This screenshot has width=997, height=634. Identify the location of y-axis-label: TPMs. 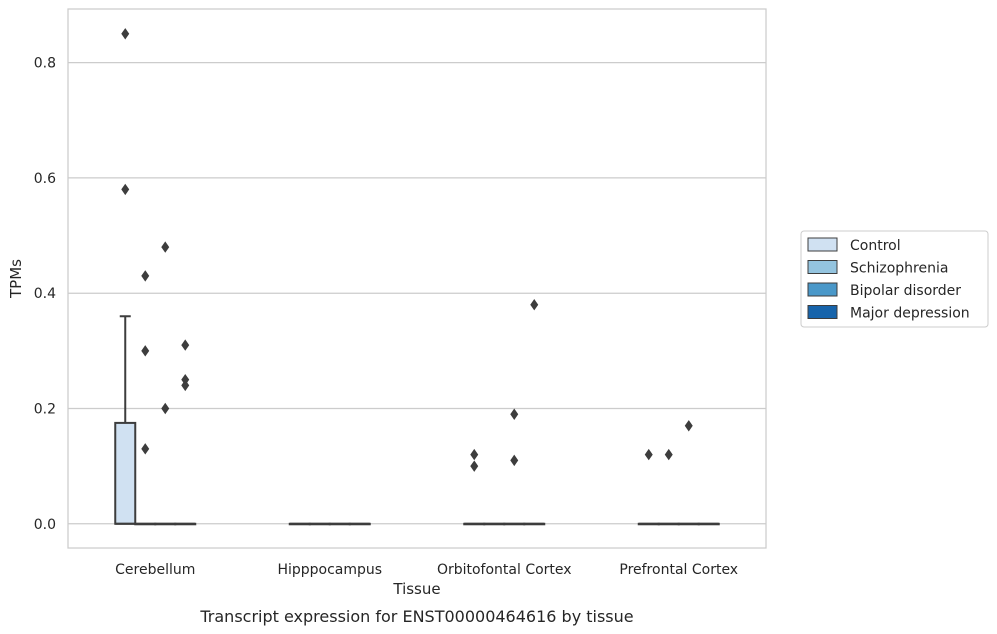
(16, 279).